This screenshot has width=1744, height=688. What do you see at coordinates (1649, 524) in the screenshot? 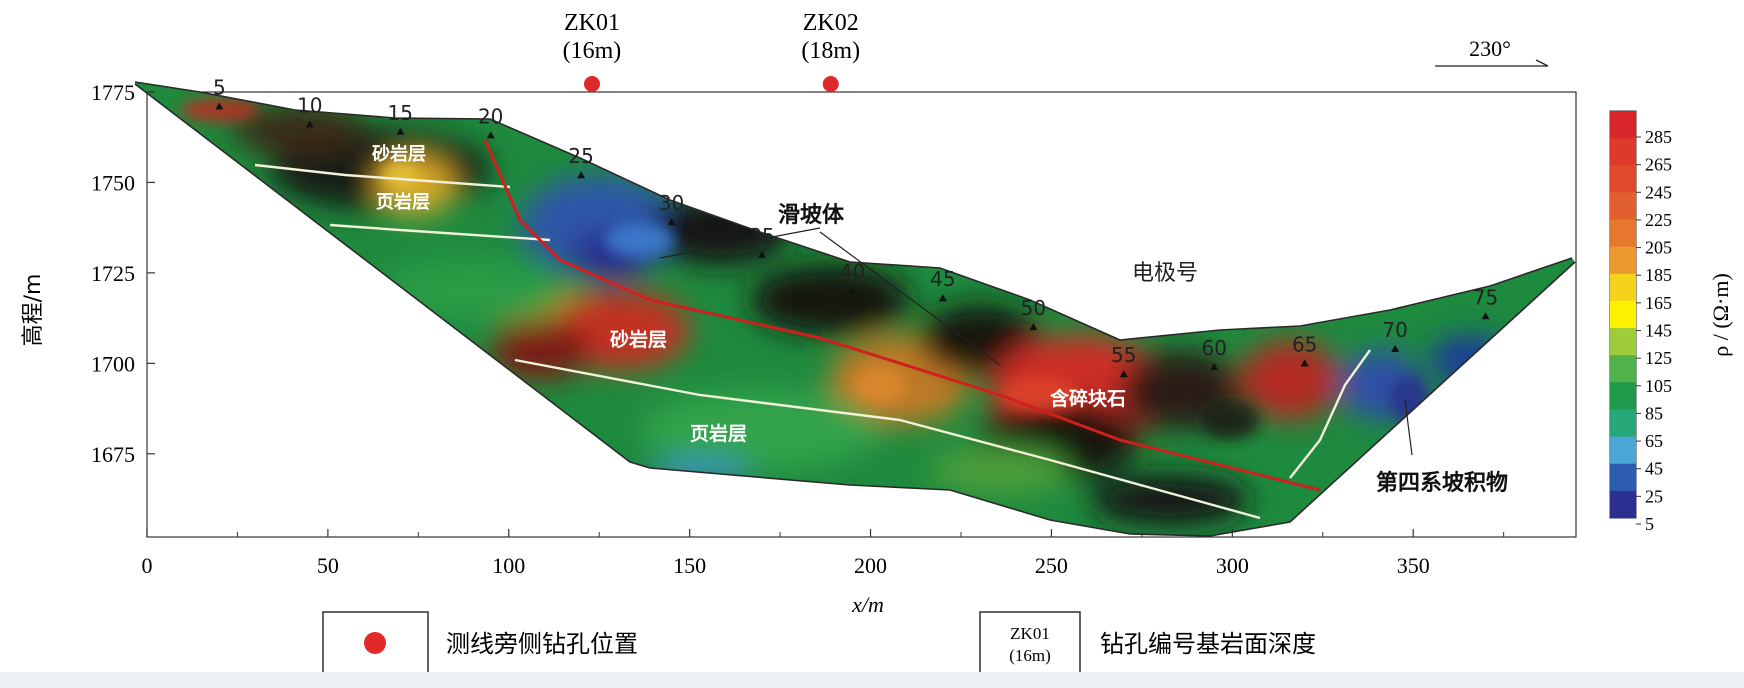
I see `colorbar-tick-label: 5` at bounding box center [1649, 524].